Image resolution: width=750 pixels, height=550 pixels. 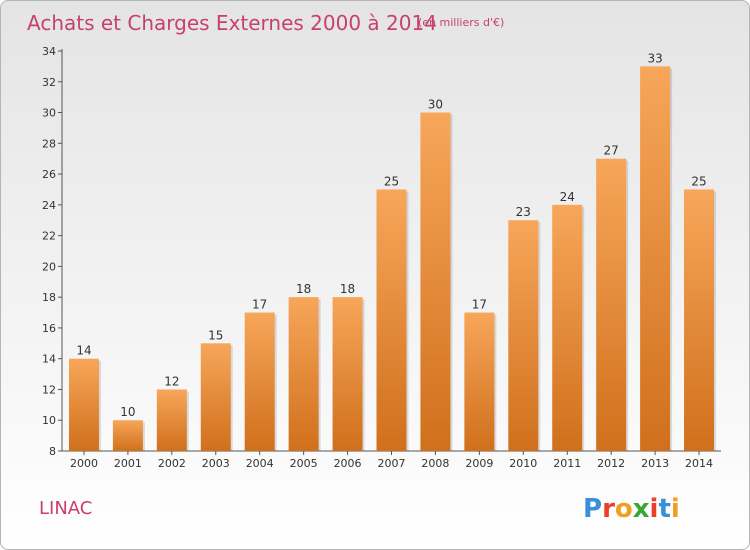 I want to click on bar-value-label: 14, so click(x=83, y=351).